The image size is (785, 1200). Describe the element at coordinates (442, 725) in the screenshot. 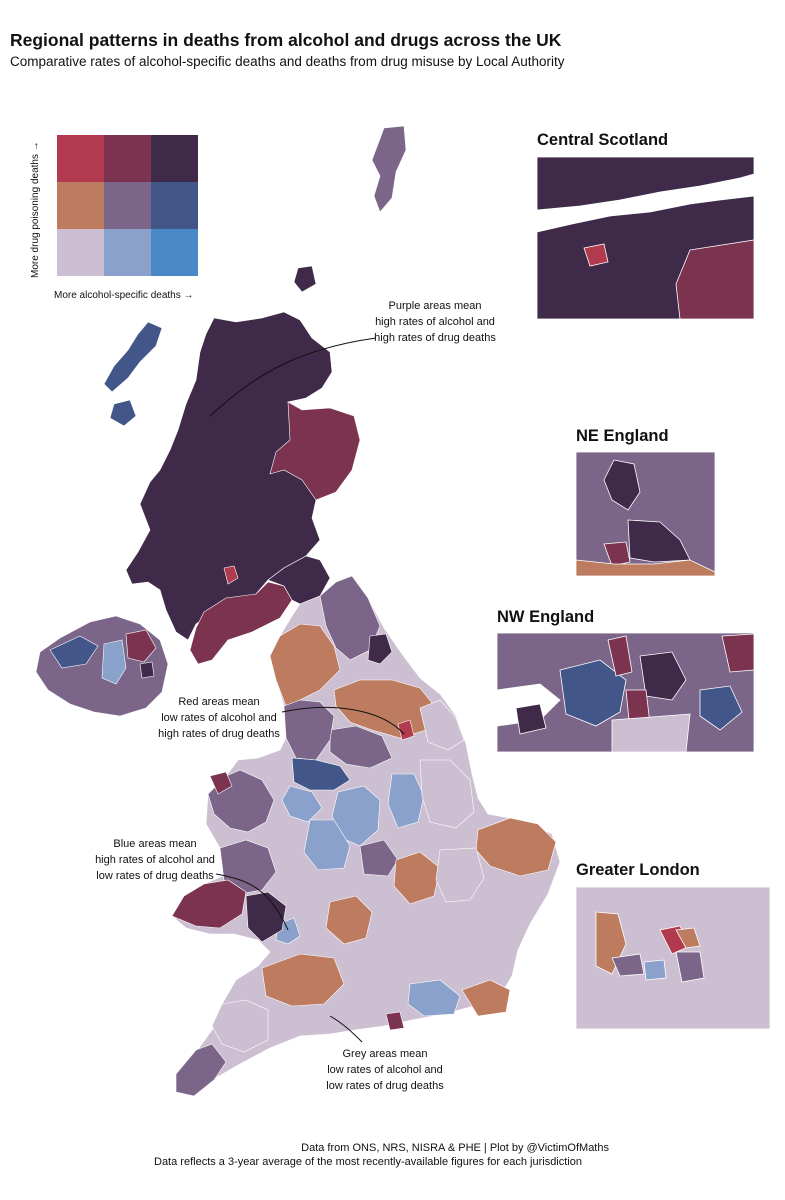

I see `east-yorkshire` at that location.